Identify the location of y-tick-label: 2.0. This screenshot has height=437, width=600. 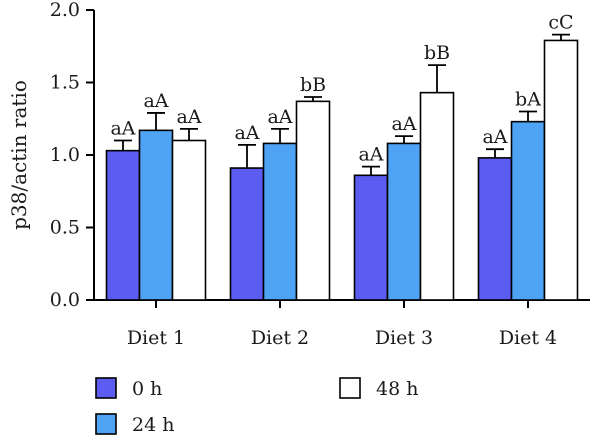
(65, 10).